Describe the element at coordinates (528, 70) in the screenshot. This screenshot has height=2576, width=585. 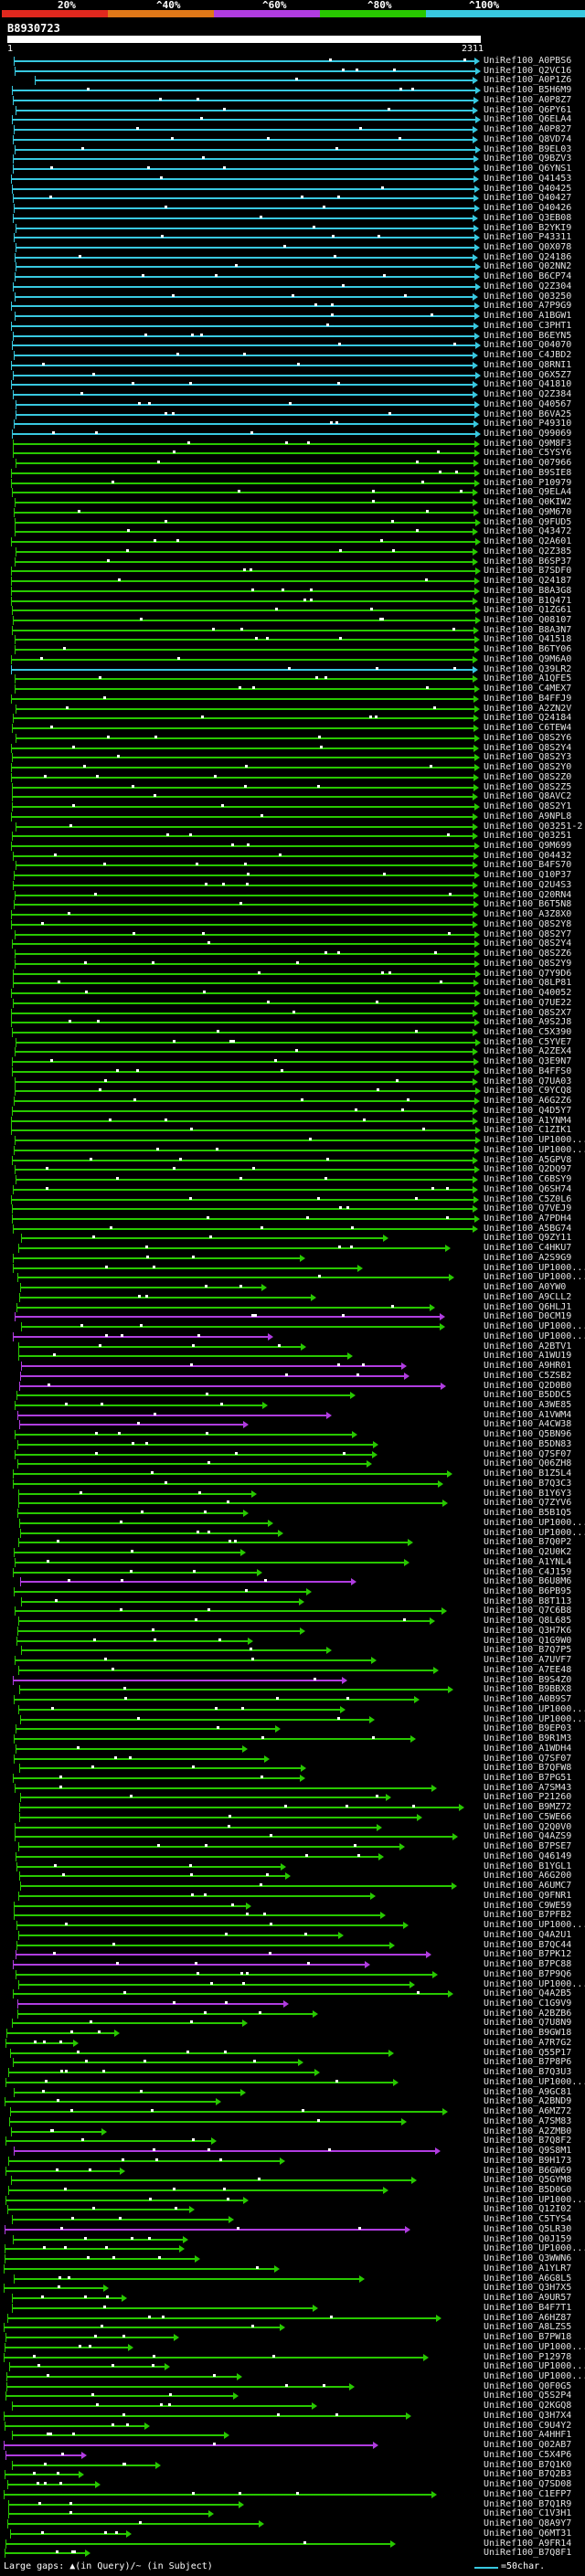
I see `hit-label: UniRef100_Q2VC16` at that location.